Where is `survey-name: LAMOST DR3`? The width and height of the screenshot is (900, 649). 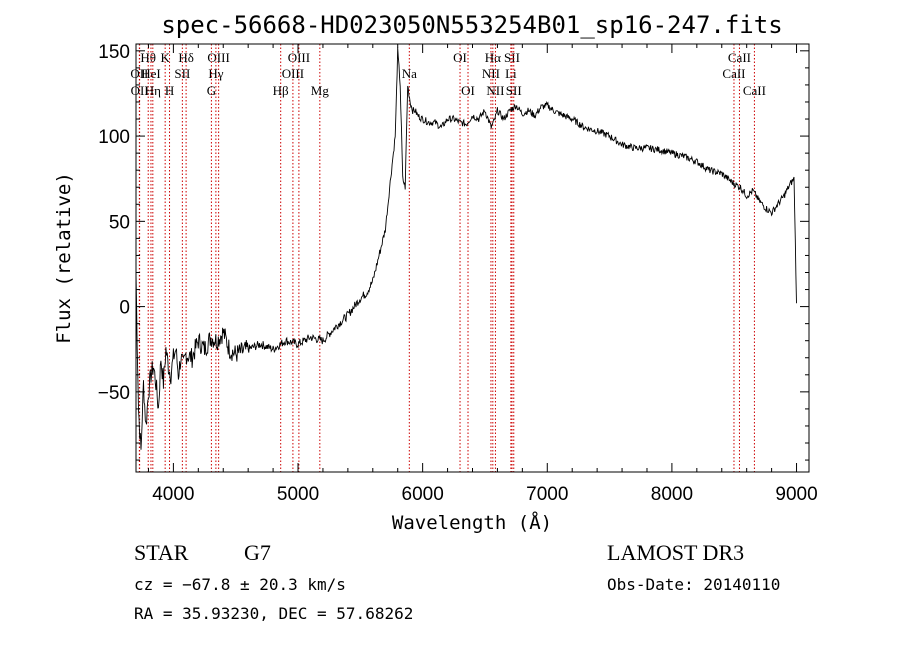
survey-name: LAMOST DR3 is located at coordinates (675, 552).